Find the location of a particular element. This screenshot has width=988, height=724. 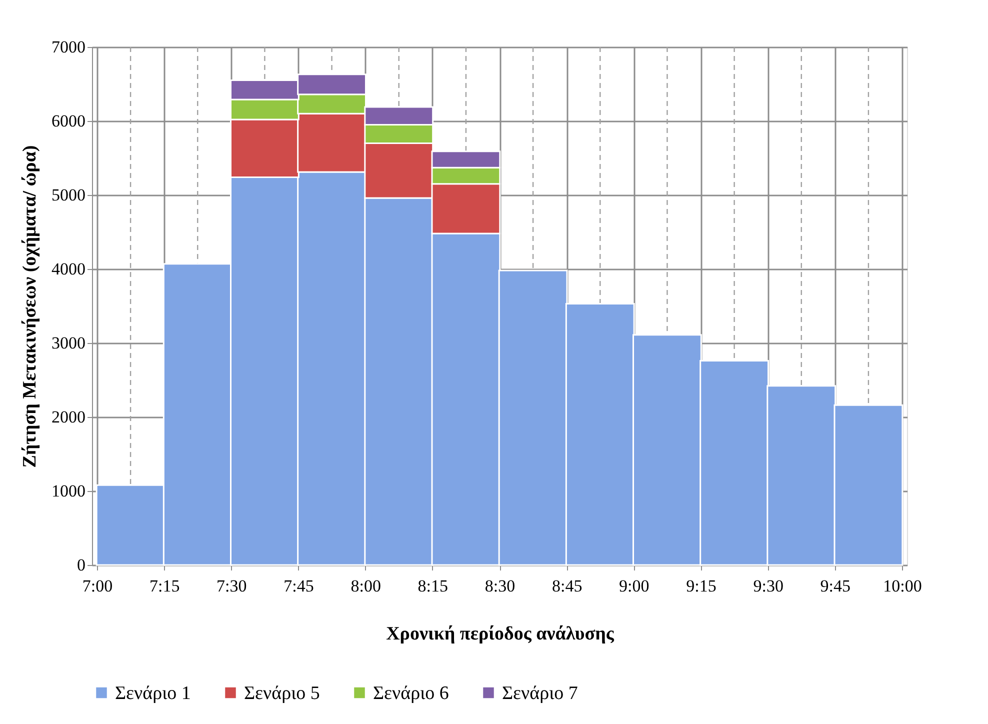

x-tick-label: 9:15 is located at coordinates (701, 586).